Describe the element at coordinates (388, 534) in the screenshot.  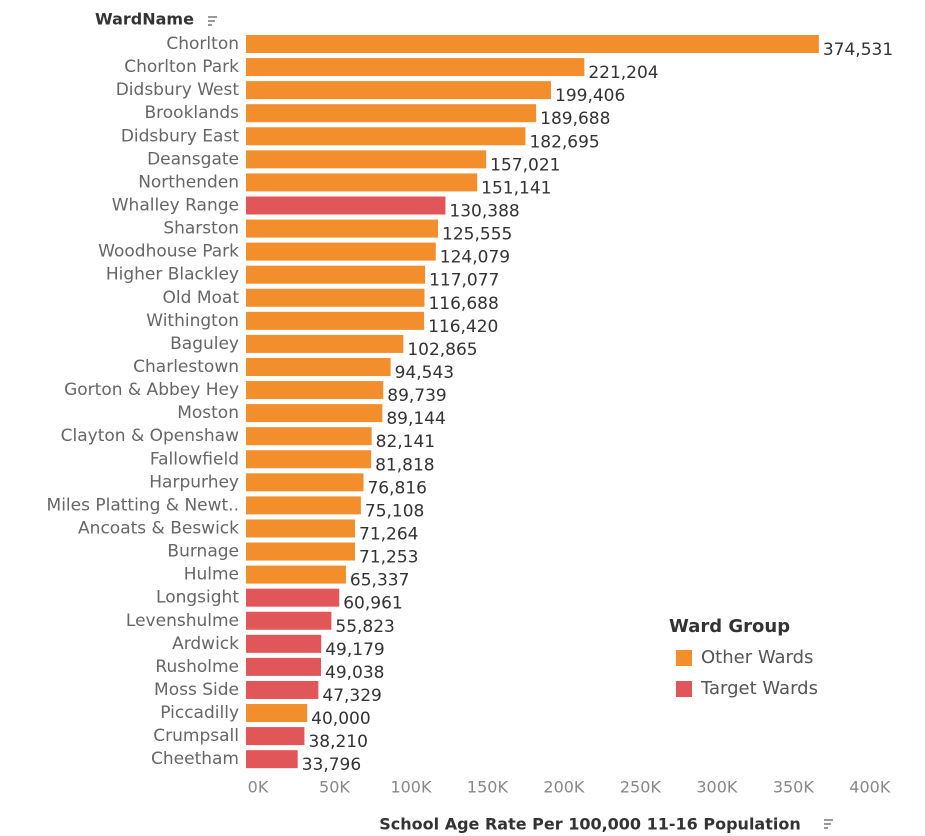
I see `value-label: 71,264` at that location.